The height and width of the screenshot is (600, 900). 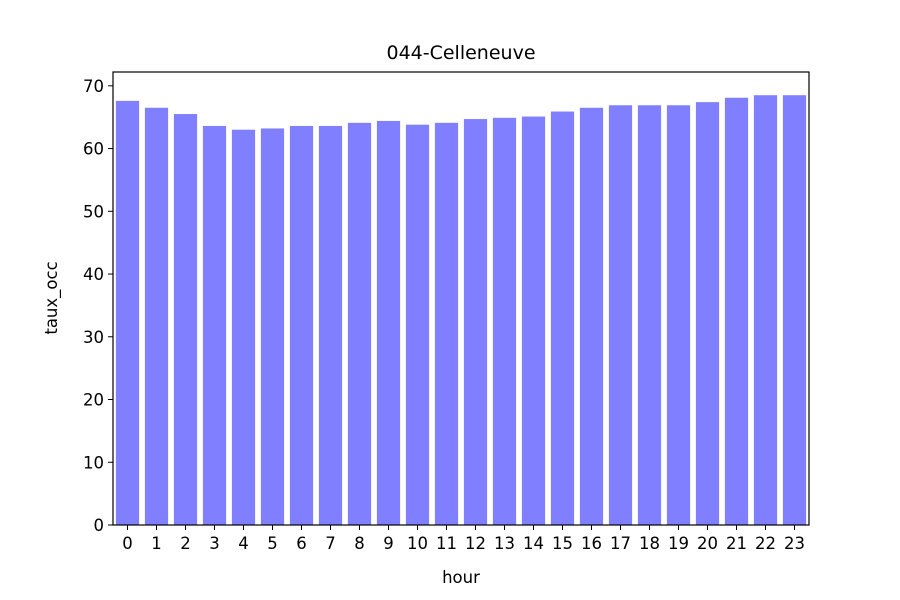 I want to click on x-tick-label: 7, so click(x=330, y=543).